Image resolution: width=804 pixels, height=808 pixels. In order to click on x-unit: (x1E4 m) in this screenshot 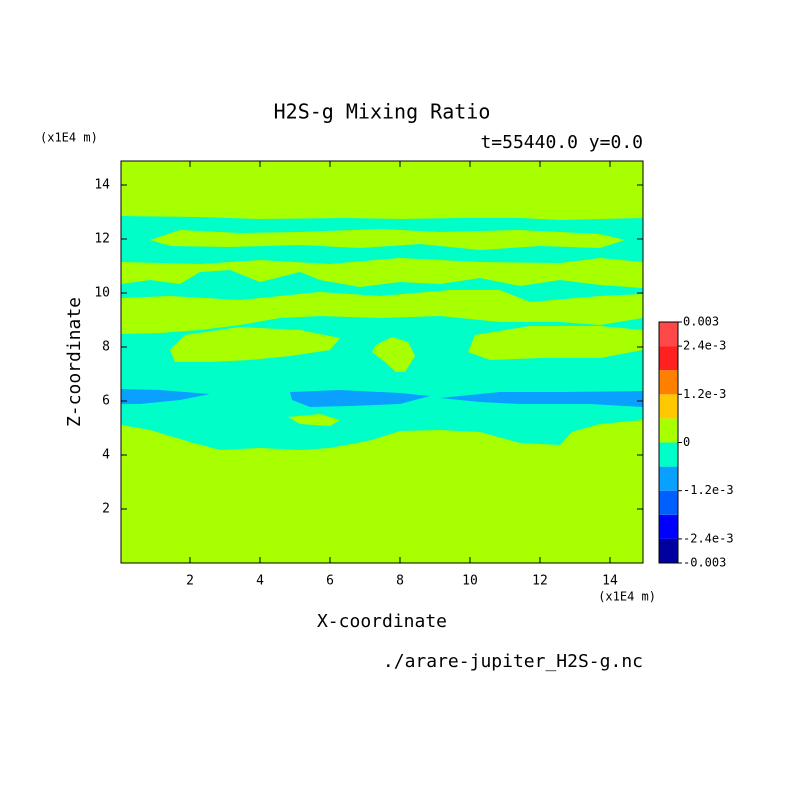, I will do `click(627, 597)`.